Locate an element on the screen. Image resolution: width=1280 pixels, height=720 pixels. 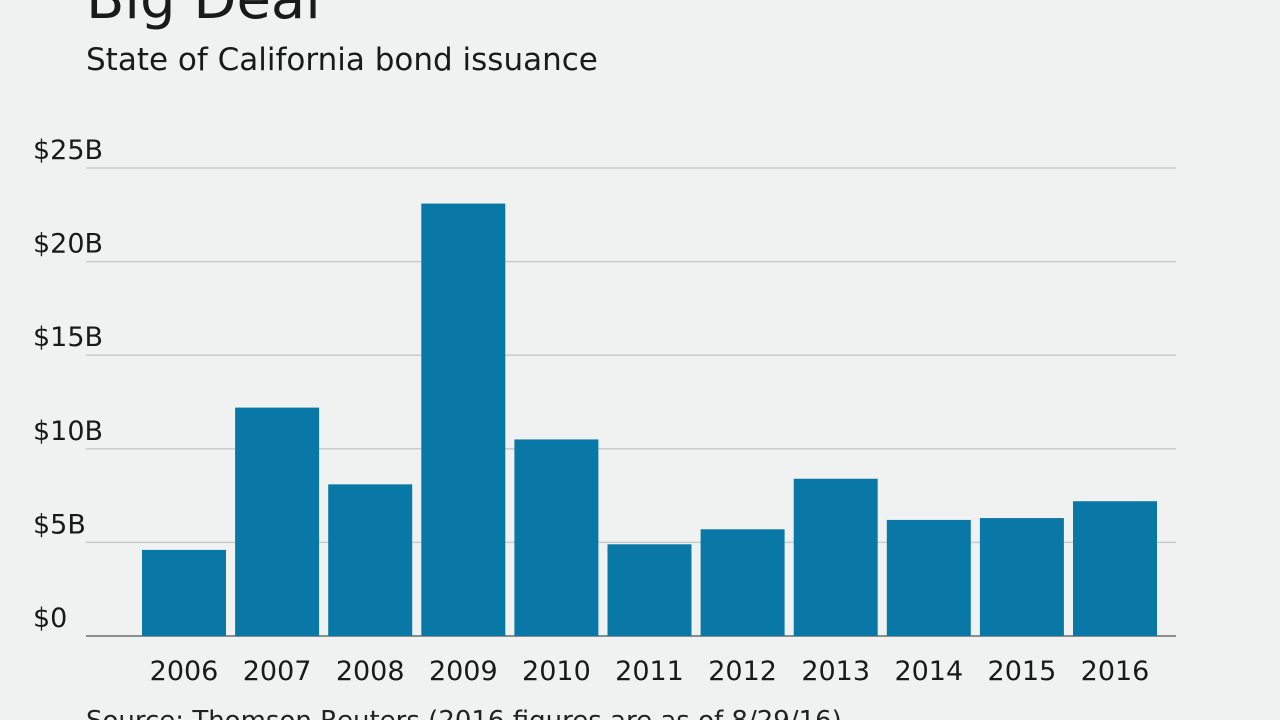
bar-2014 is located at coordinates (928, 577).